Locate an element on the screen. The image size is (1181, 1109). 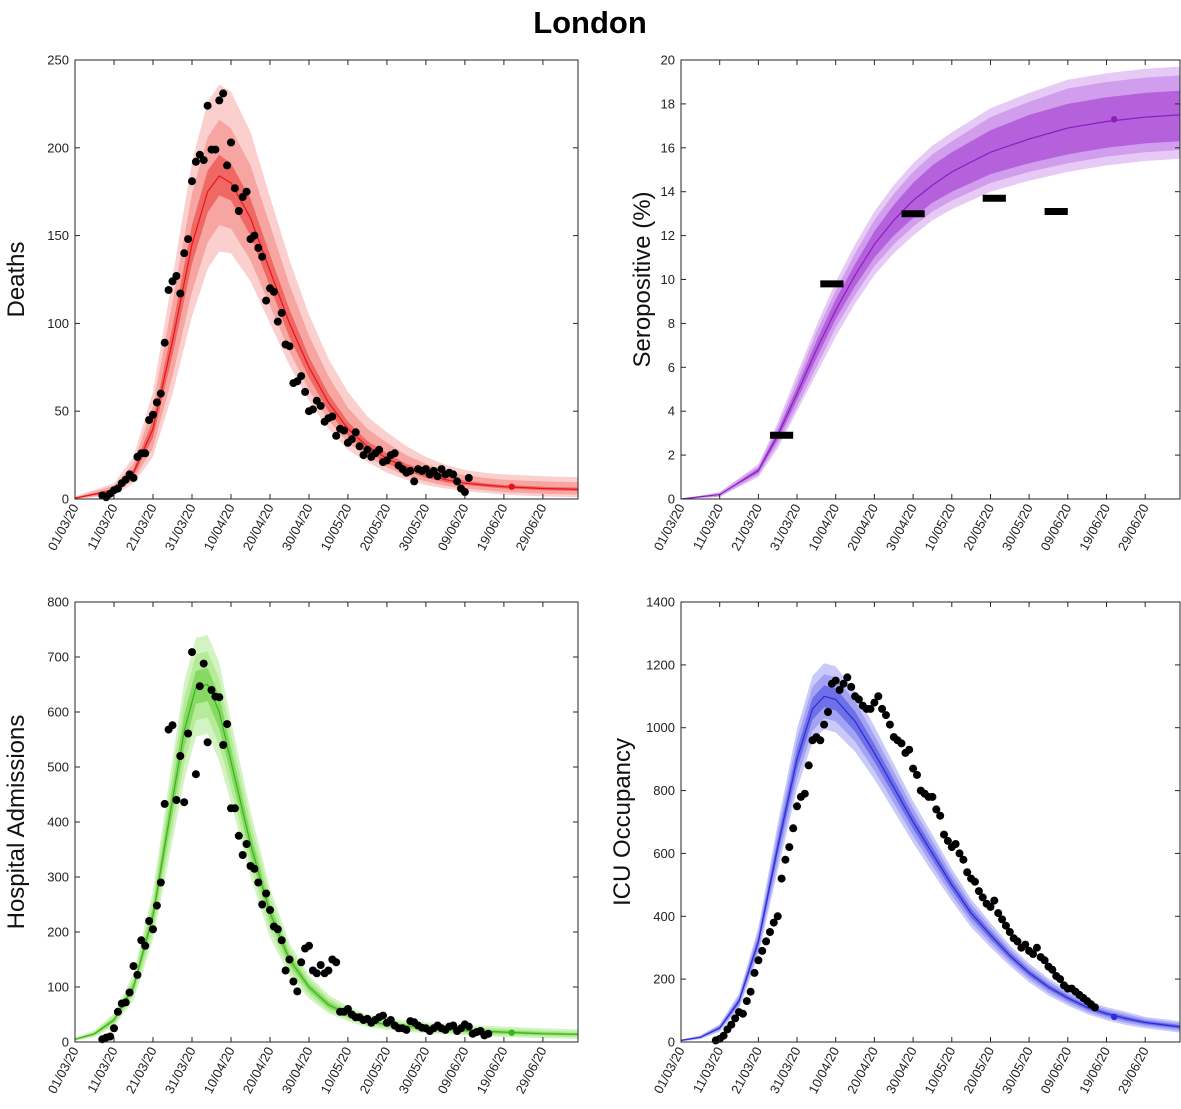
y-tick-label: 500 is located at coordinates (58, 767).